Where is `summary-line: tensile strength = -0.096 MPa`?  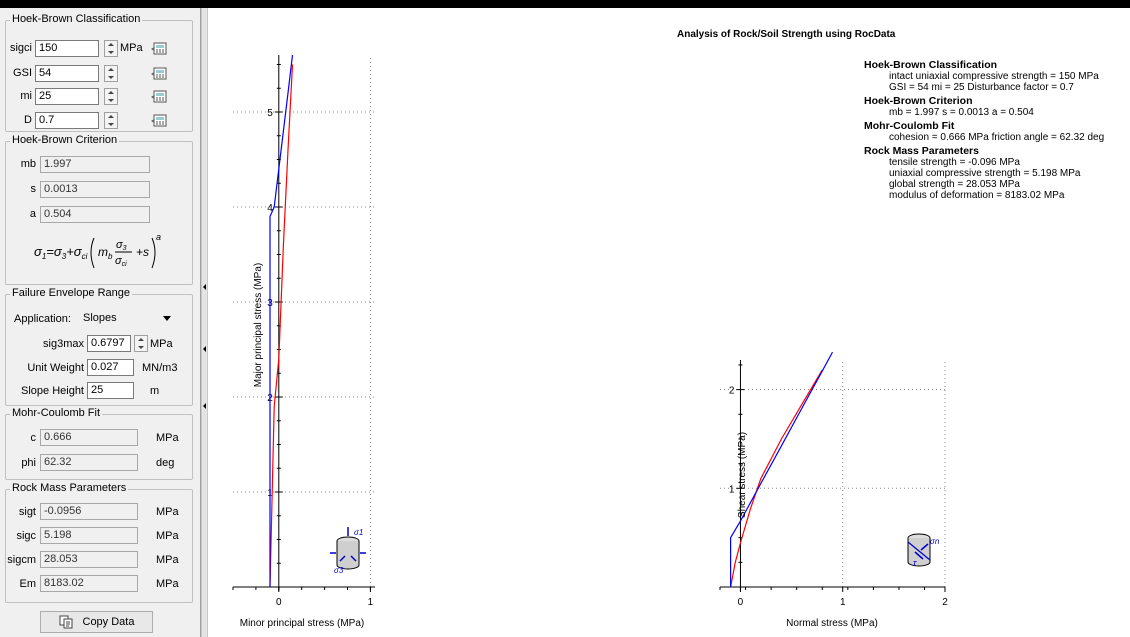 summary-line: tensile strength = -0.096 MPa is located at coordinates (954, 162).